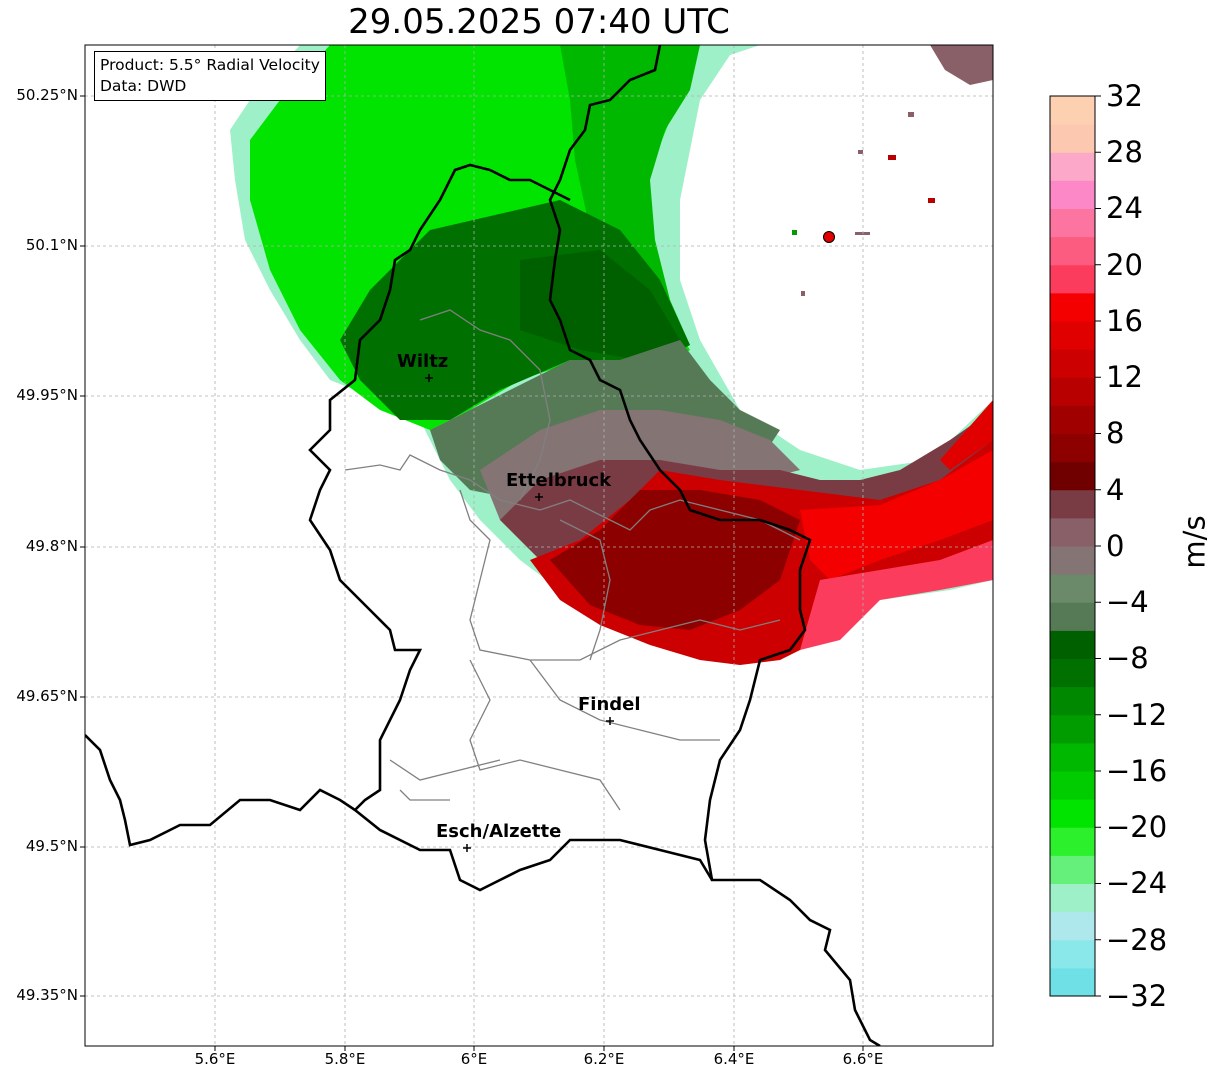 This screenshot has width=1207, height=1081. Describe the element at coordinates (1137, 771) in the screenshot. I see `colorbar-tick: −16` at that location.